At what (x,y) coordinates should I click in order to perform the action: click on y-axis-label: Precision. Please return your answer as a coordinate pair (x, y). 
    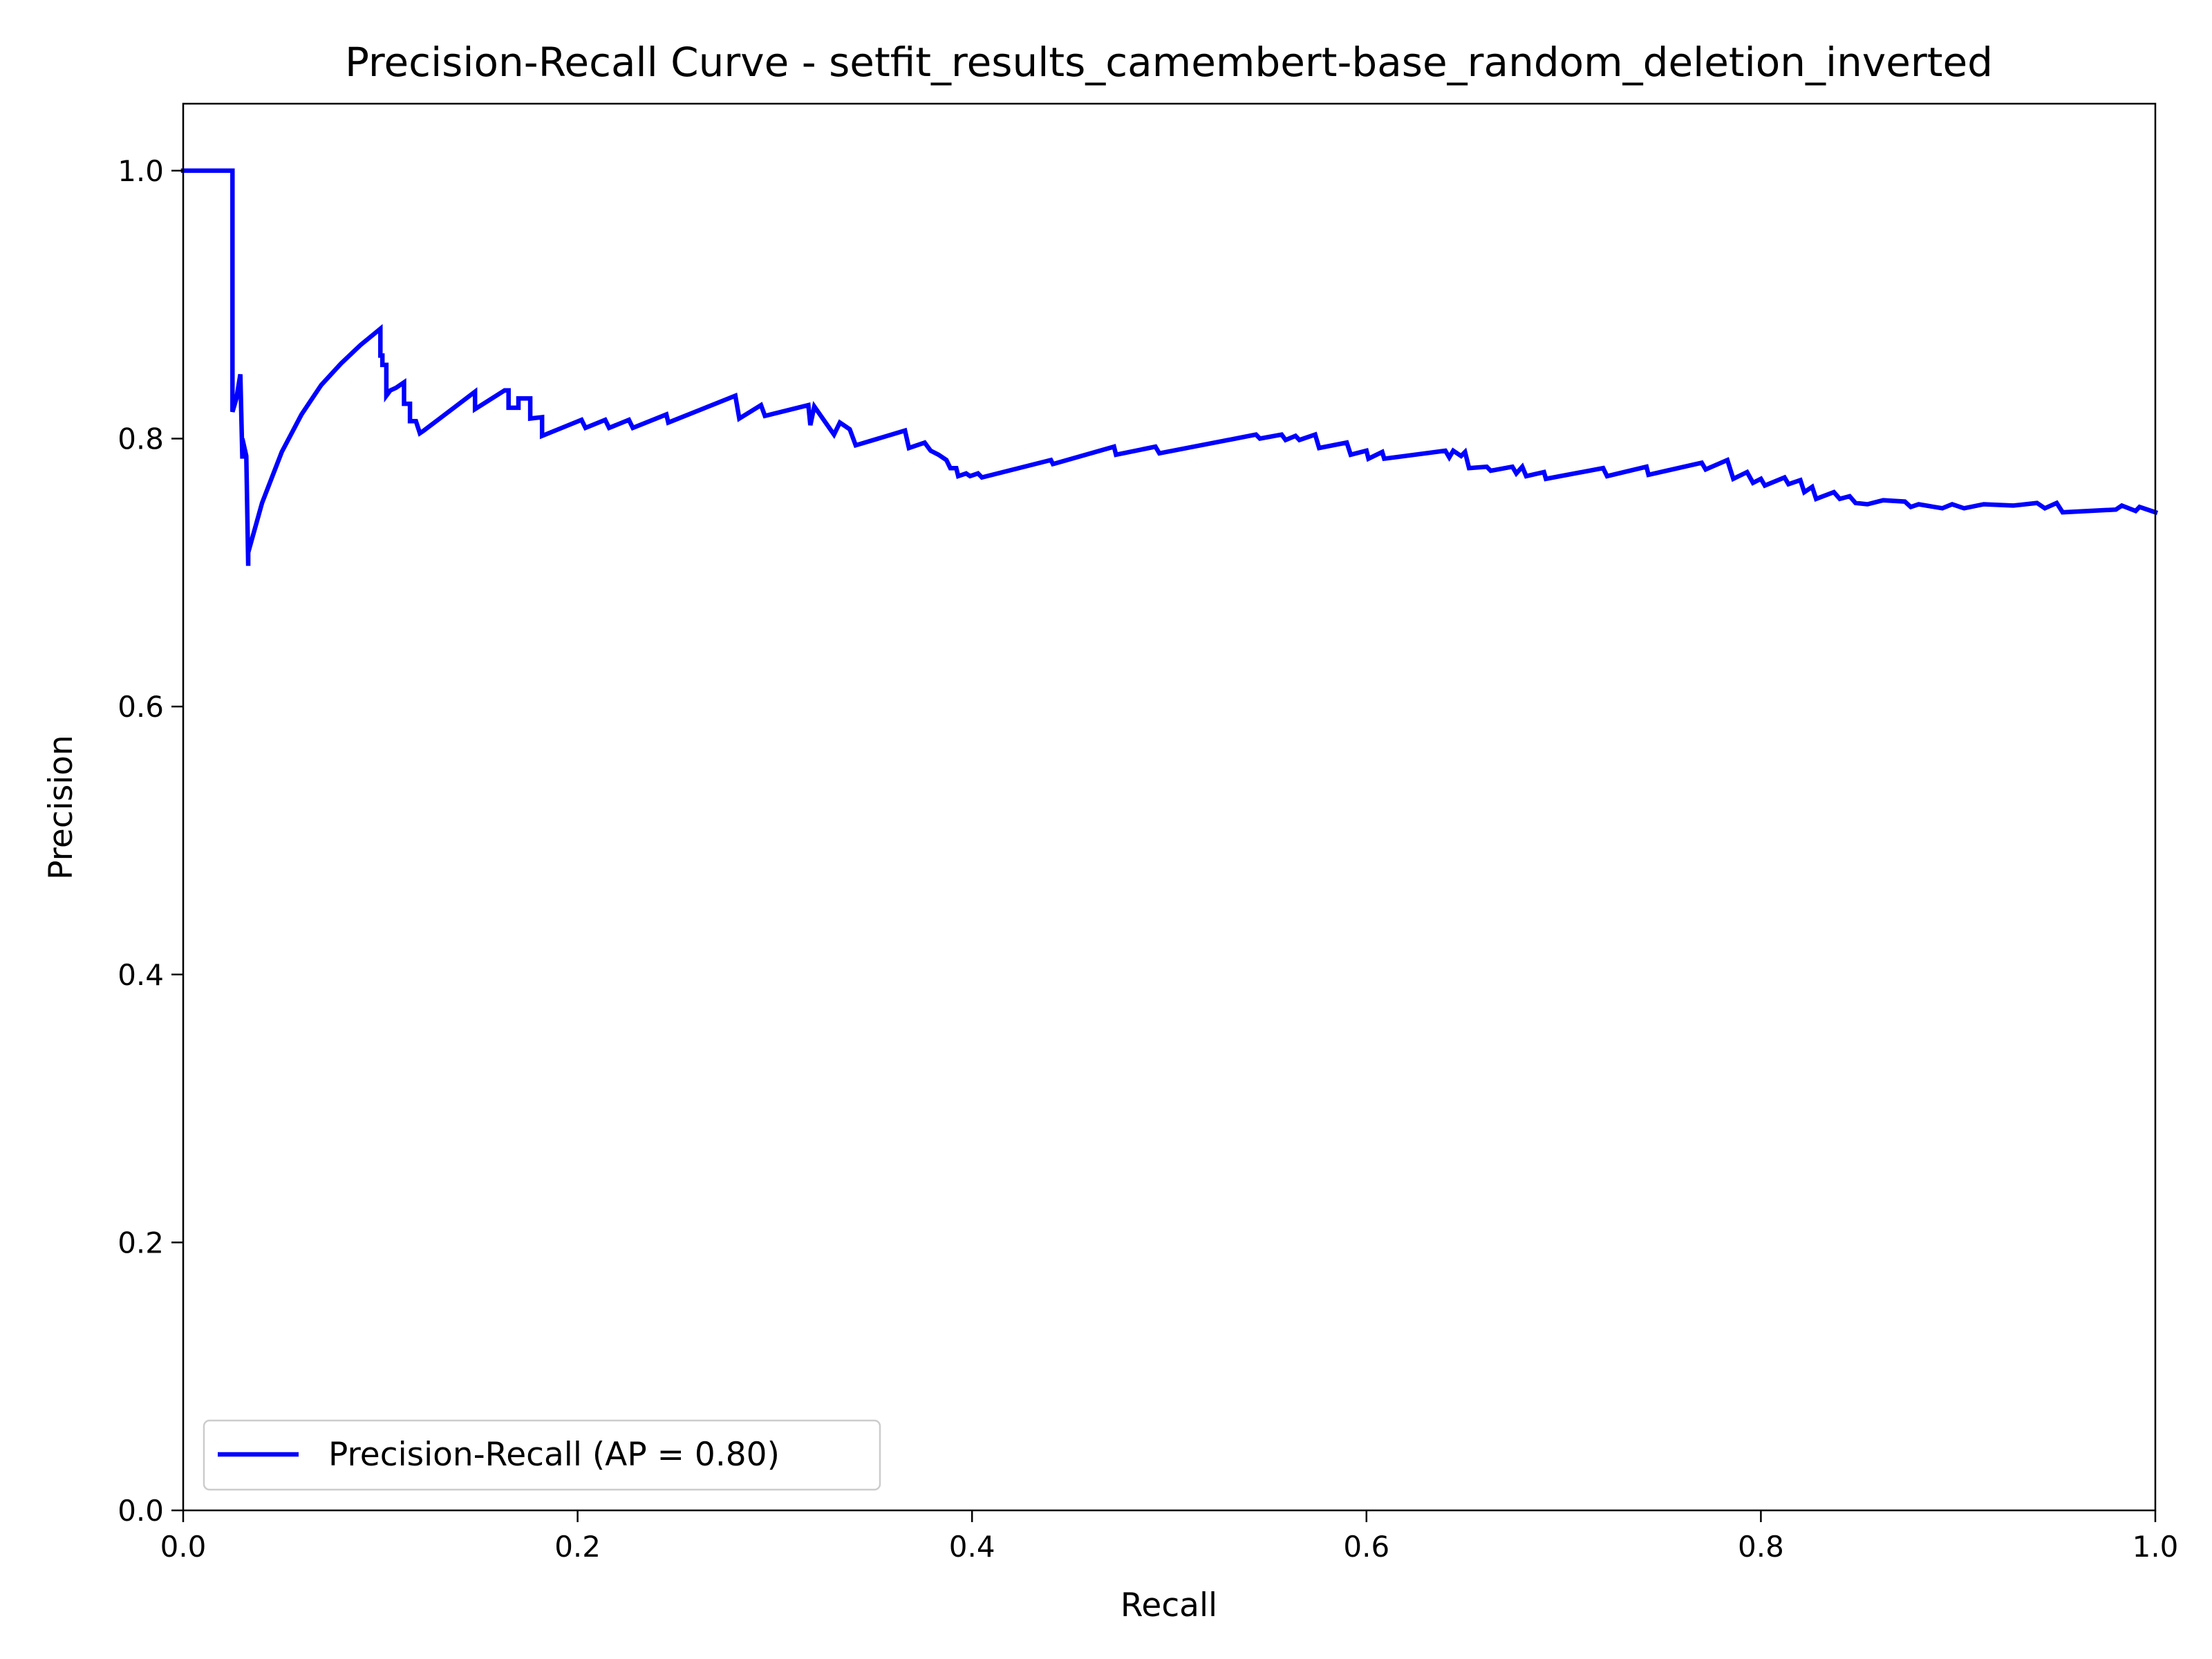
    Looking at the image, I should click on (61, 807).